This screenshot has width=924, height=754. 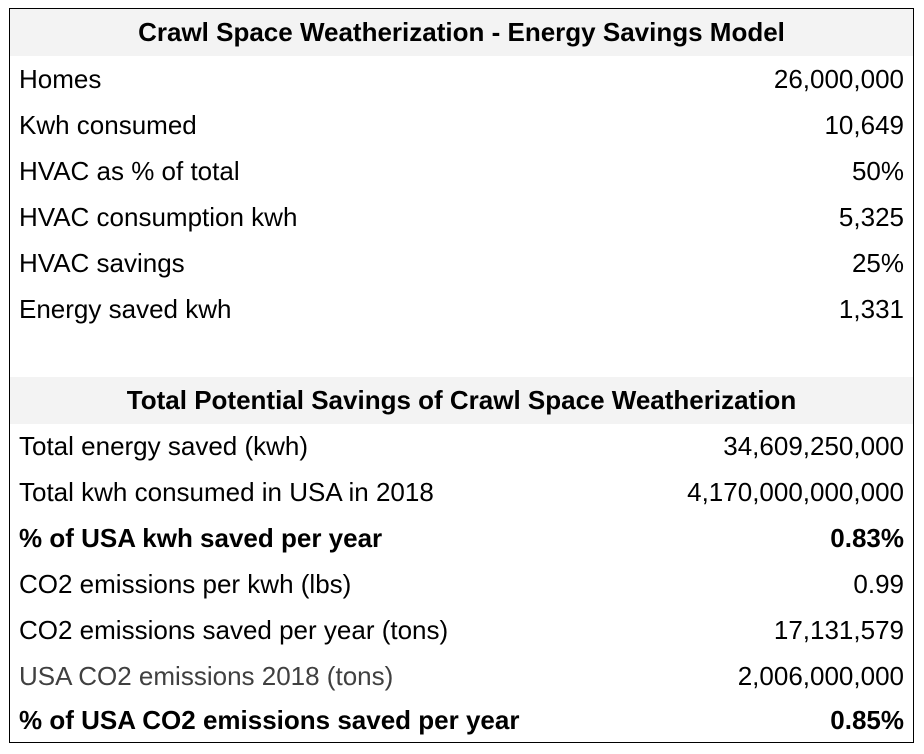 What do you see at coordinates (461, 446) in the screenshot?
I see `table-row: Total energy saved (kwh) 34,609,250,000` at bounding box center [461, 446].